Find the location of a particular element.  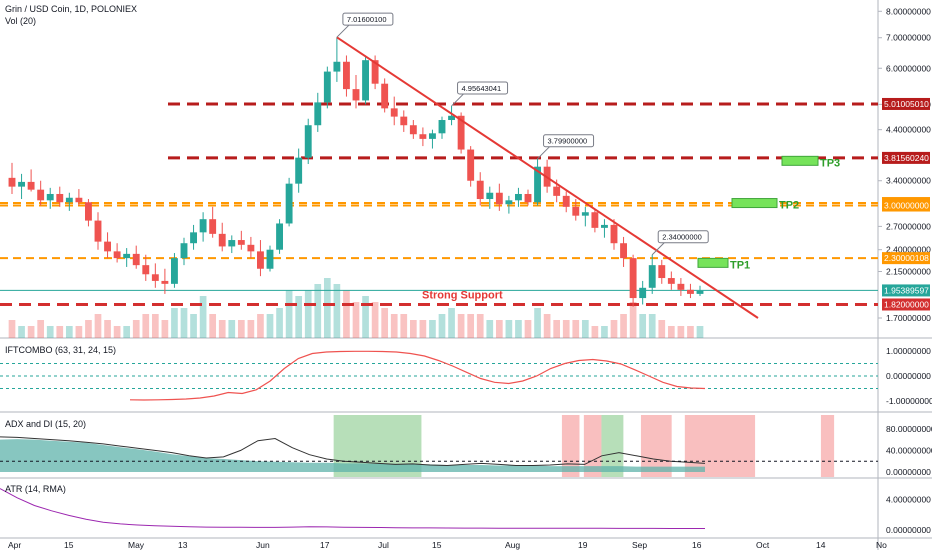

volume-label: Vol (20) is located at coordinates (21, 21).